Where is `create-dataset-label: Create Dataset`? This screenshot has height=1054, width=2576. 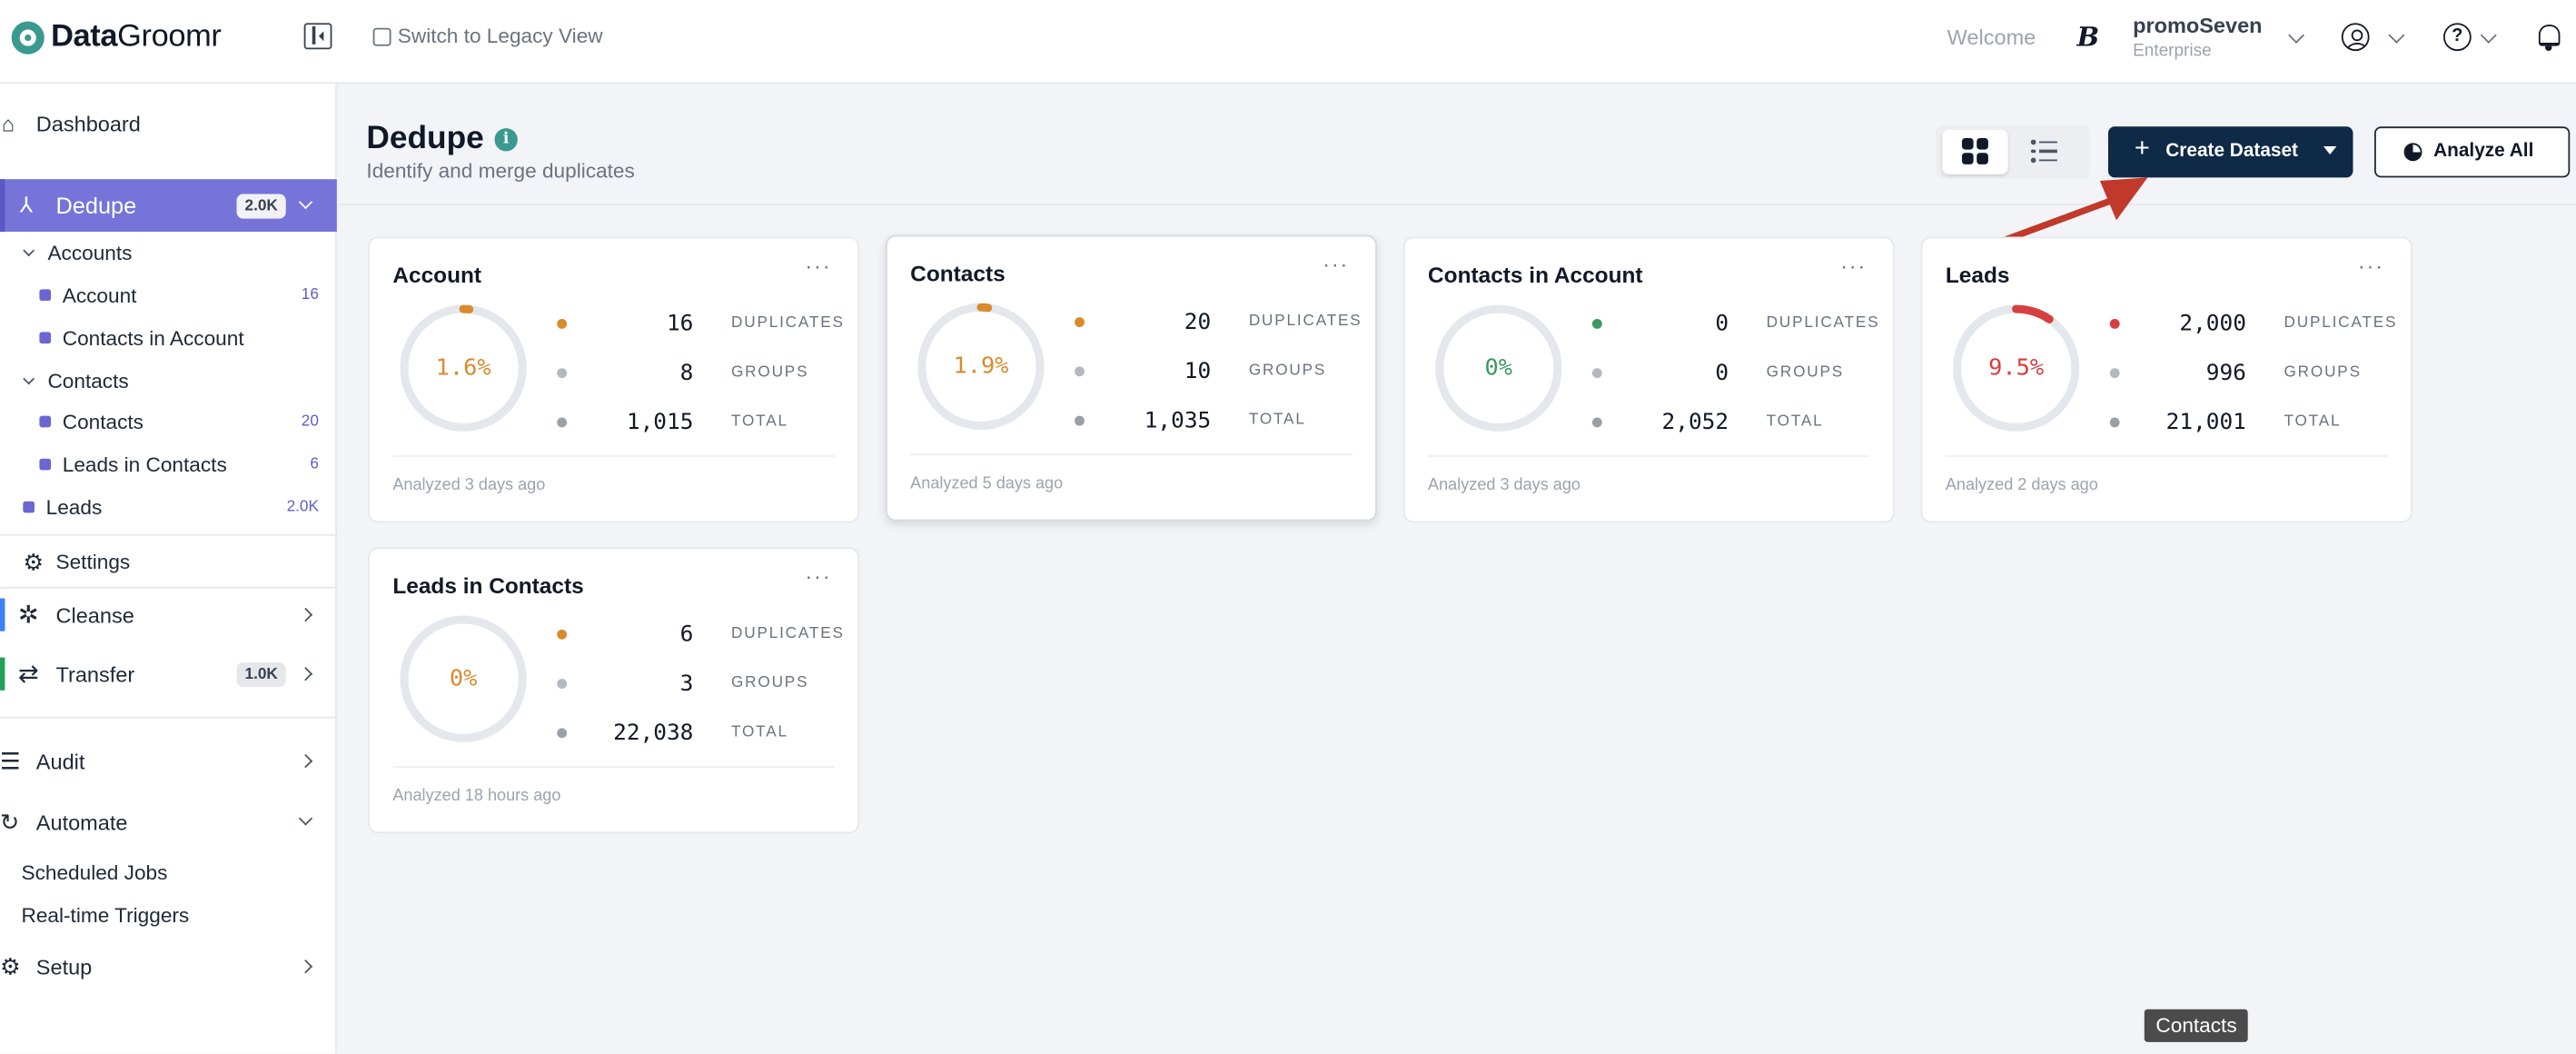
create-dataset-label: Create Dataset is located at coordinates (2231, 151).